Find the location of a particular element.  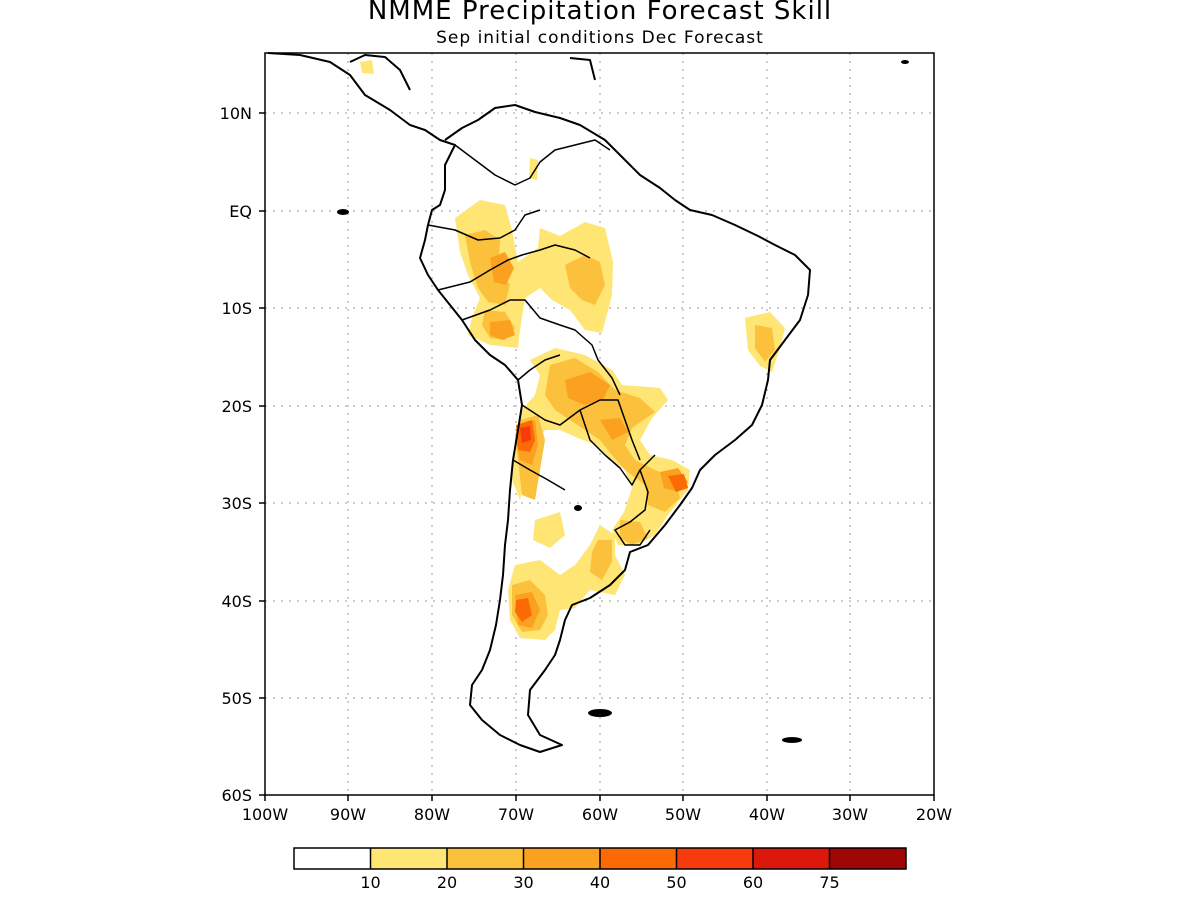

lat-tick-labels: 10N EQ 10S 20S 30S 40S 50S 60S is located at coordinates (236, 454).